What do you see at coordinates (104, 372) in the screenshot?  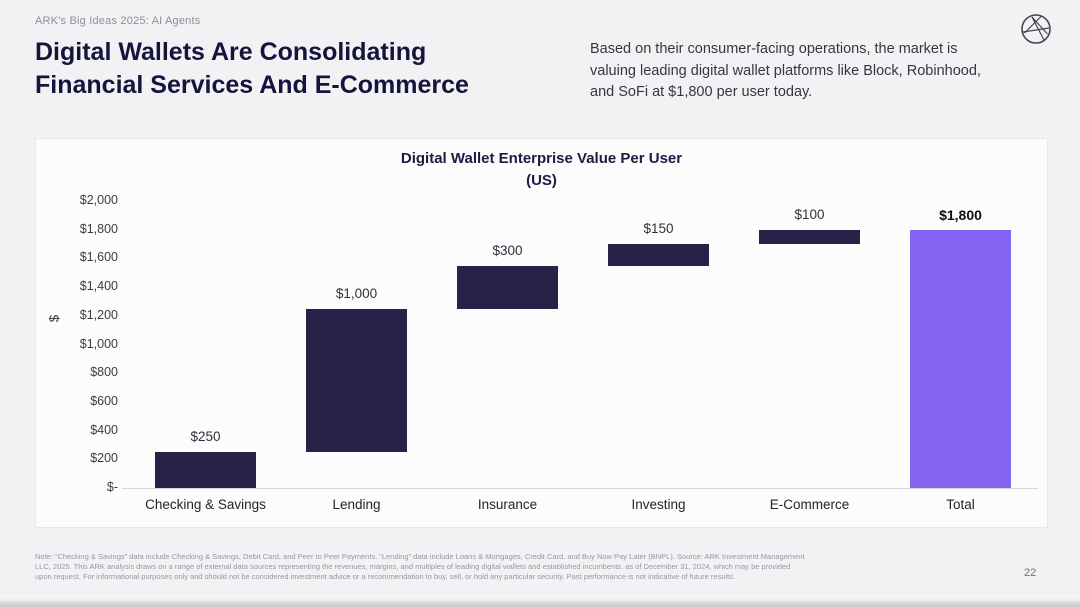 I see `y-tick-label: $800` at bounding box center [104, 372].